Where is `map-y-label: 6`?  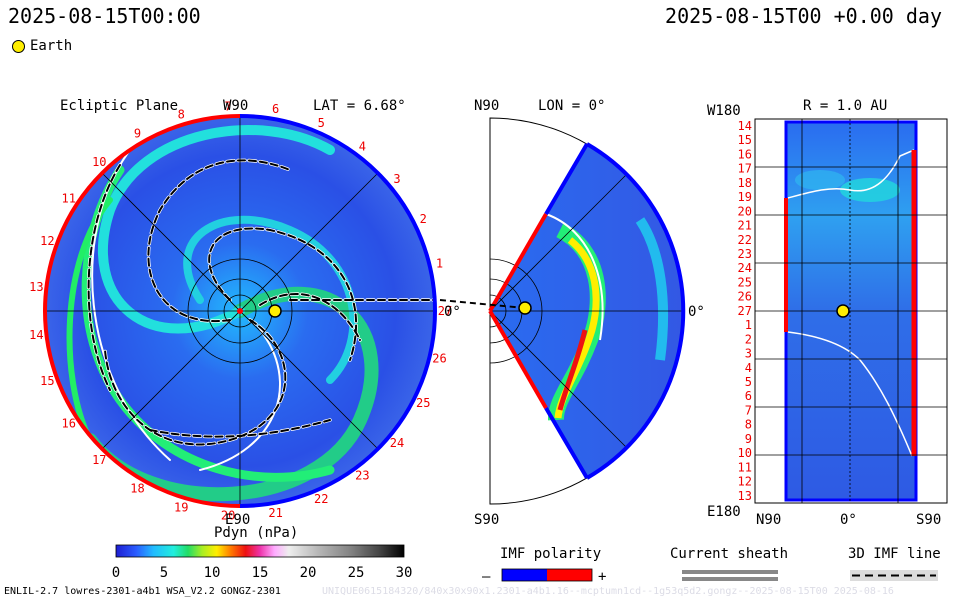
map-y-label: 6 is located at coordinates (748, 396).